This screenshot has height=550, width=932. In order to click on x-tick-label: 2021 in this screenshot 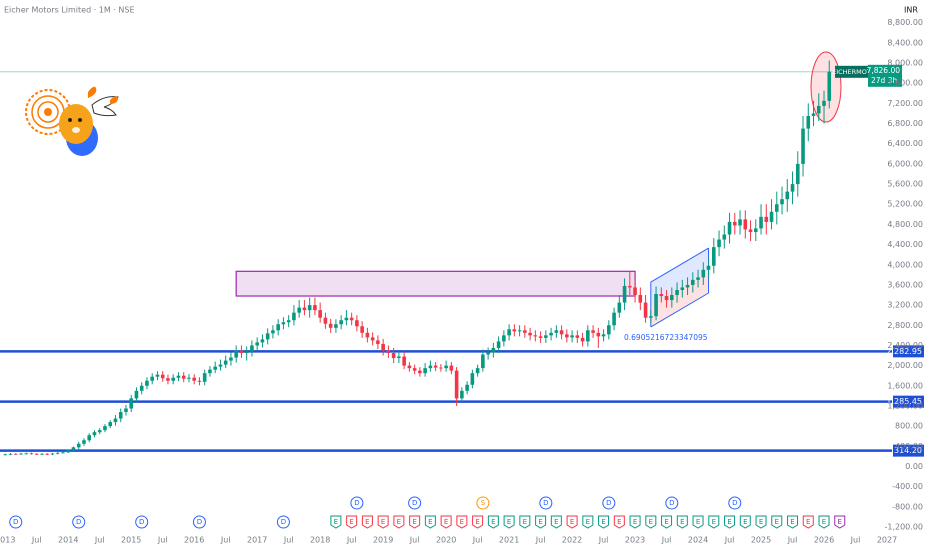, I will do `click(509, 540)`.